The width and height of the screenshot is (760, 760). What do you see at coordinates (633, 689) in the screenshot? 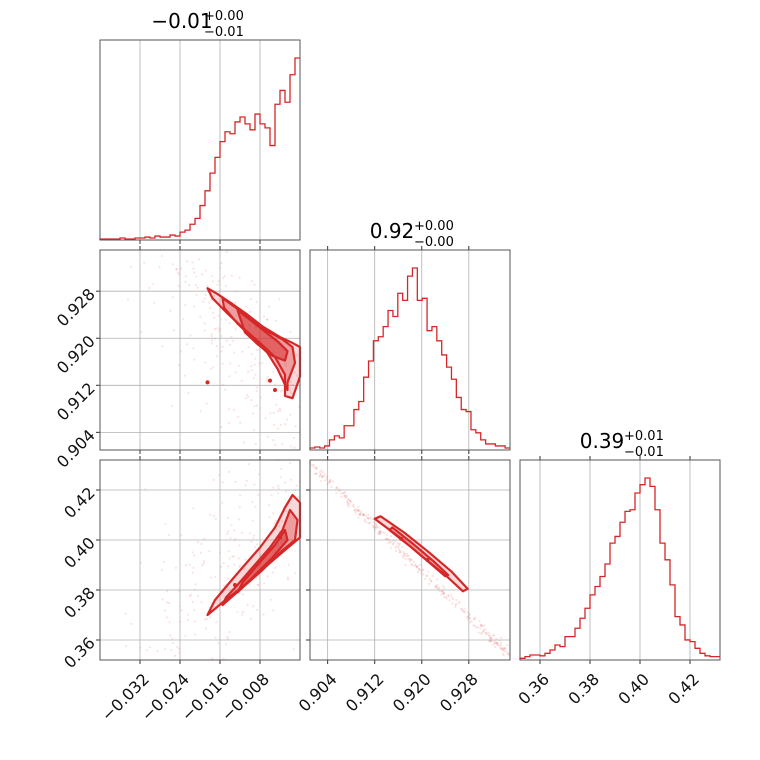
I see `x-ticklabel: 0.40` at bounding box center [633, 689].